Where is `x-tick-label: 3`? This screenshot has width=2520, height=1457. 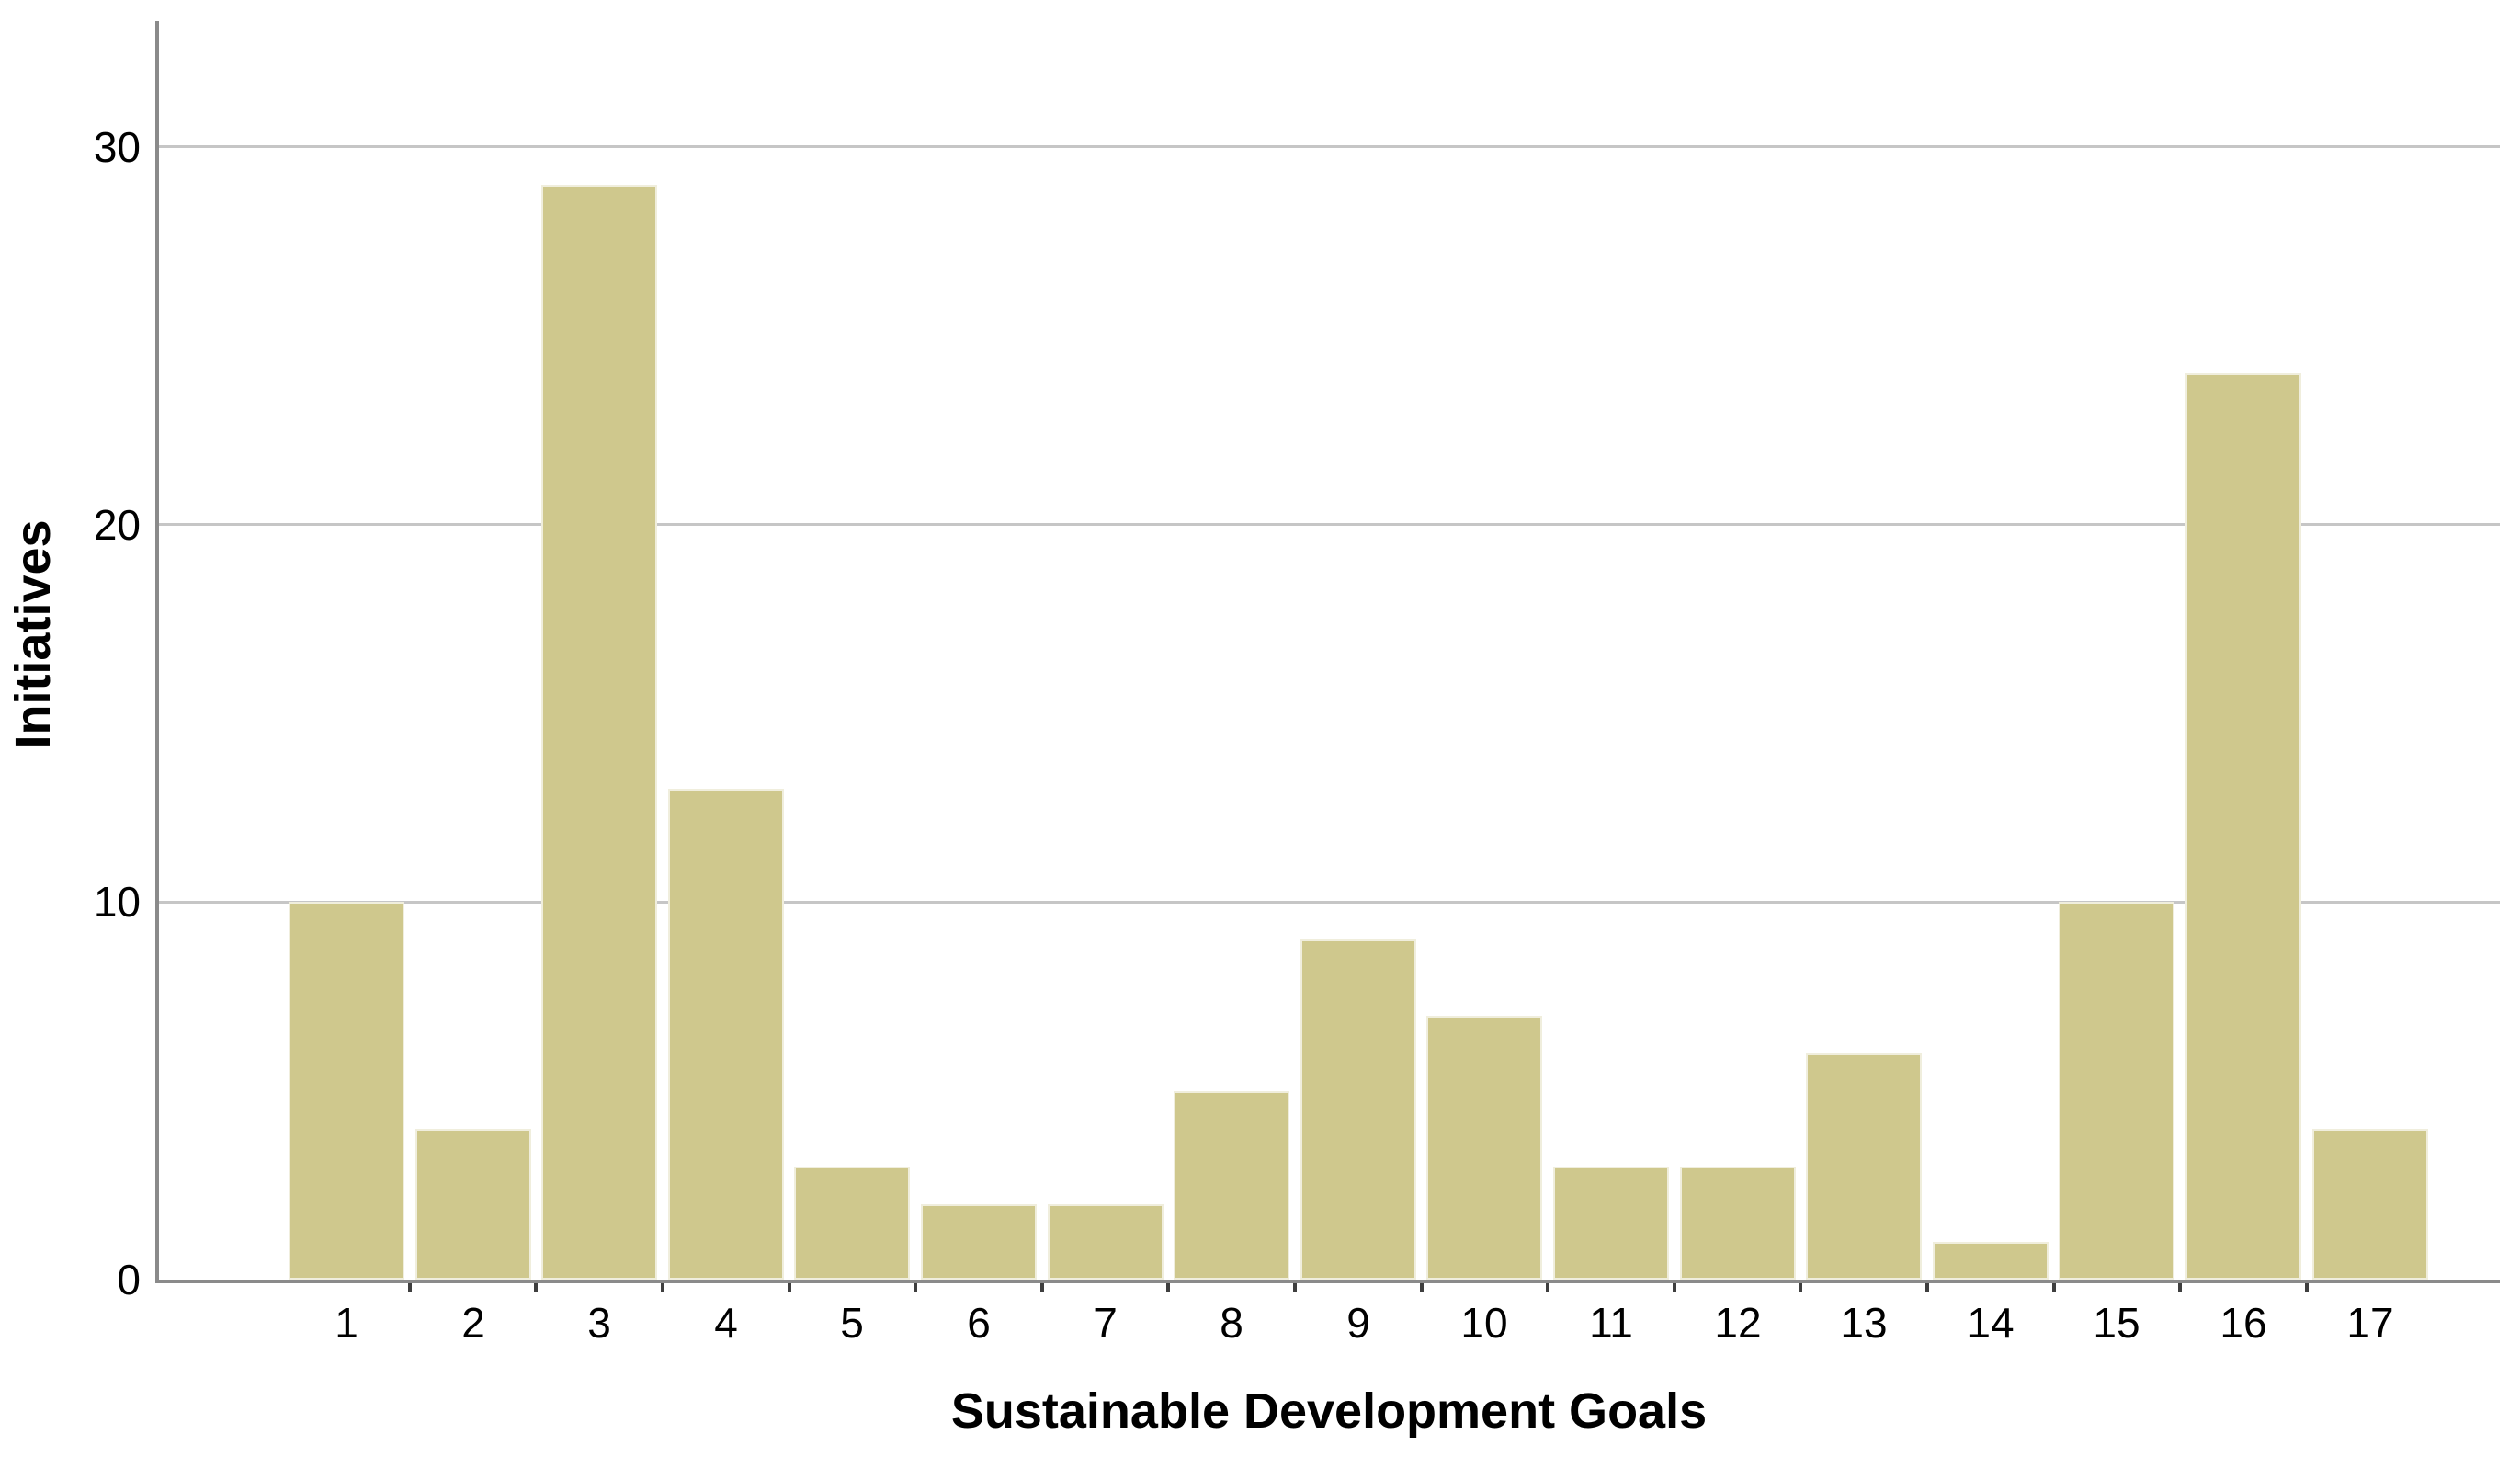
x-tick-label: 3 is located at coordinates (599, 1323).